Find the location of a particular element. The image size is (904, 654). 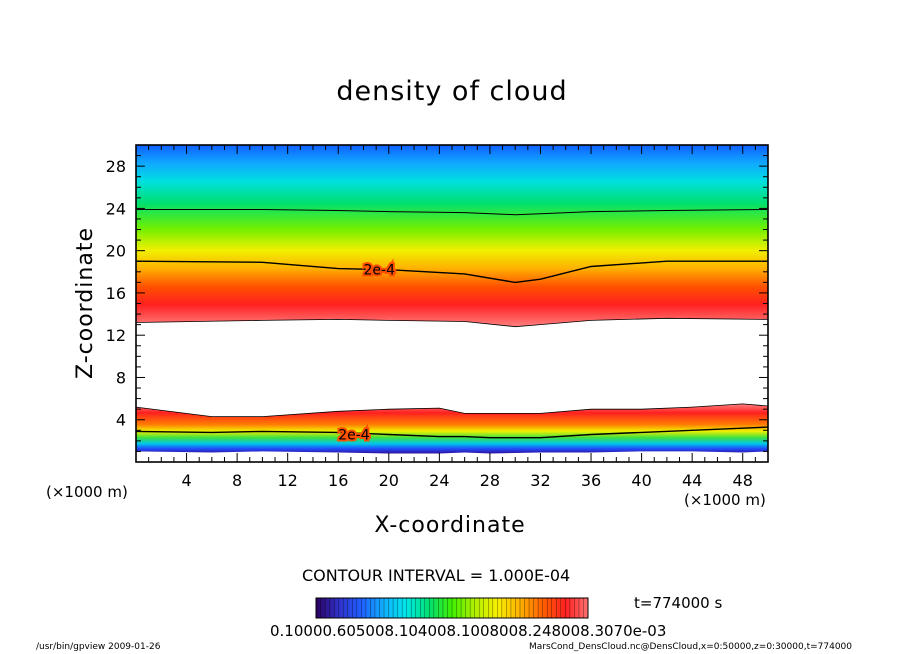

x-unit-right: (×1000 m) is located at coordinates (725, 500).